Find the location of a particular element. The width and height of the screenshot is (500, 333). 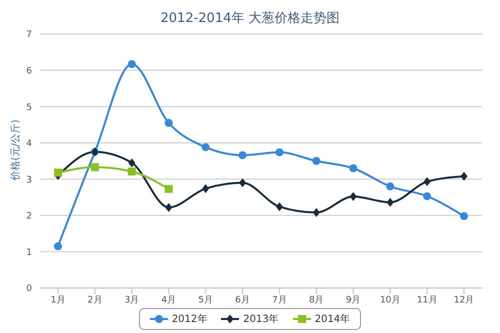

x-tick-label: 9月 is located at coordinates (353, 300).